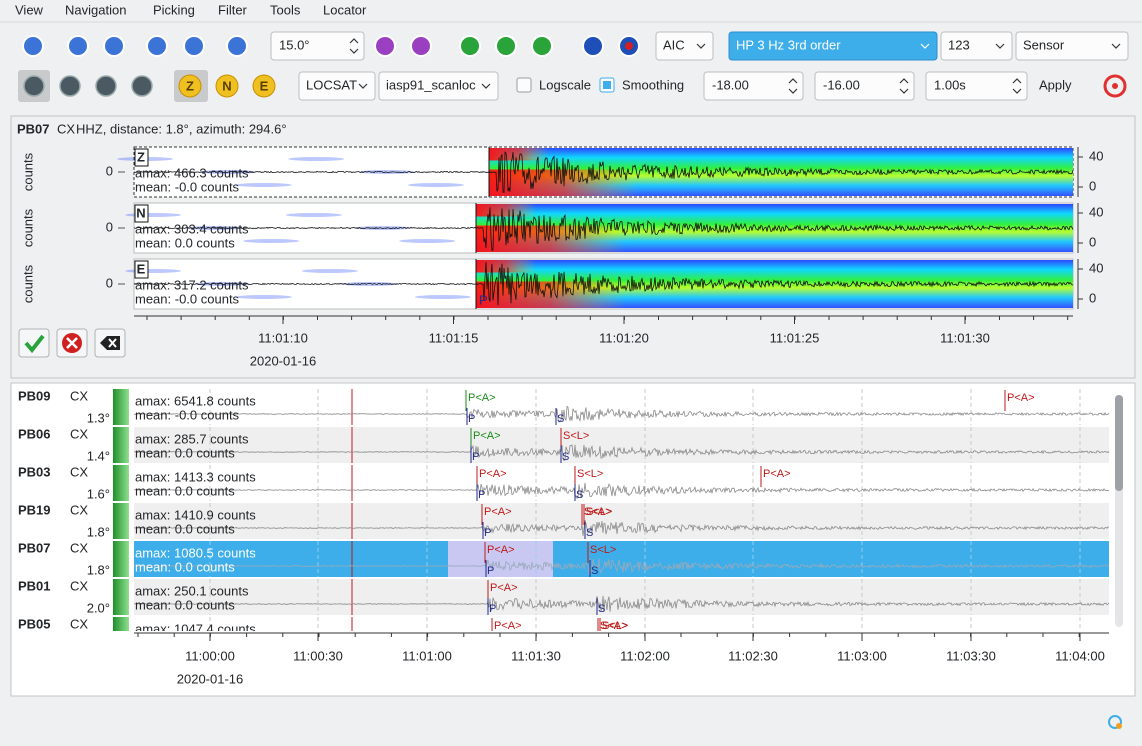 The height and width of the screenshot is (746, 1142). What do you see at coordinates (431, 84) in the screenshot?
I see `combo-value: iasp91_scanloc` at bounding box center [431, 84].